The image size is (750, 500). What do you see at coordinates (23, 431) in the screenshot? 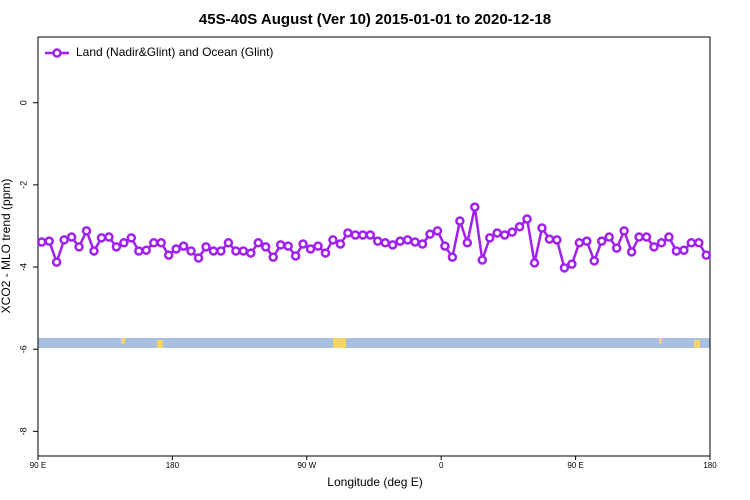
I see `y-tick-label: -8` at bounding box center [23, 431].